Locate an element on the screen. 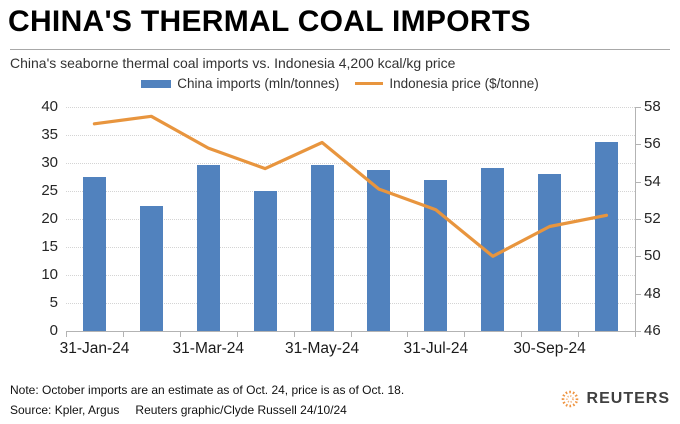 The width and height of the screenshot is (680, 424). title-divider is located at coordinates (340, 49).